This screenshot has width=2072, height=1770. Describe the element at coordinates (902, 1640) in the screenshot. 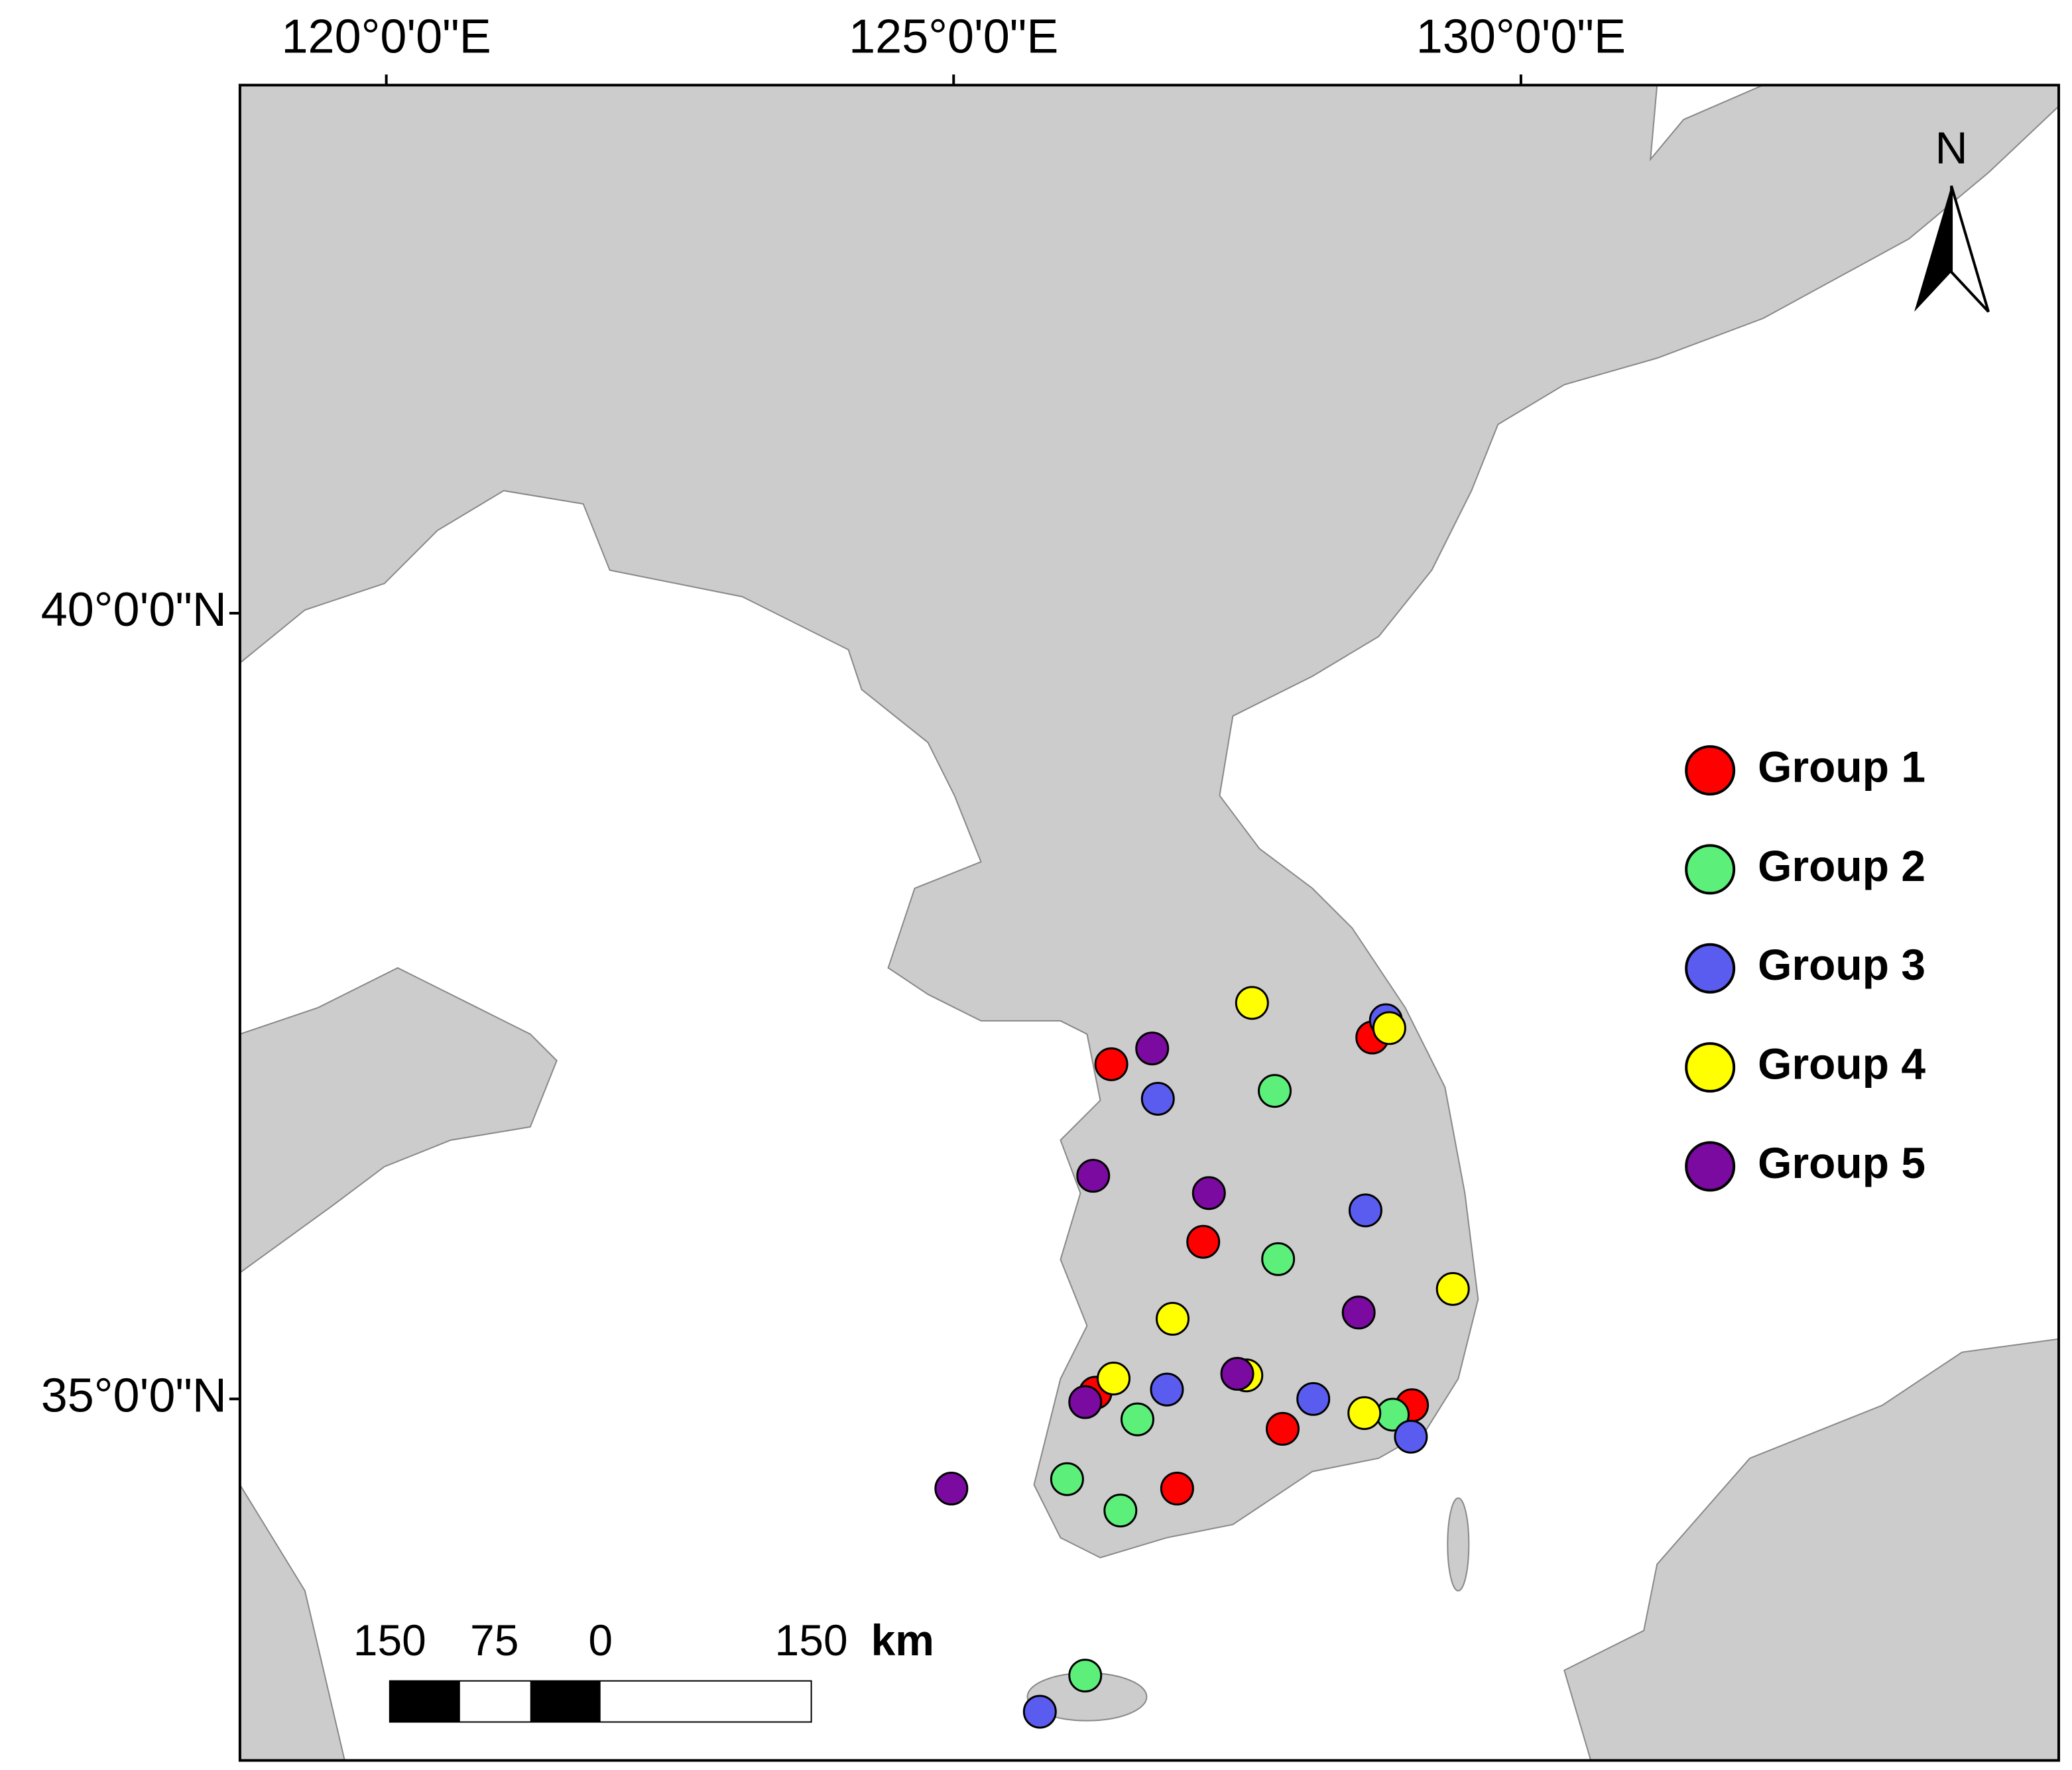

I see `scale-unit: km` at that location.